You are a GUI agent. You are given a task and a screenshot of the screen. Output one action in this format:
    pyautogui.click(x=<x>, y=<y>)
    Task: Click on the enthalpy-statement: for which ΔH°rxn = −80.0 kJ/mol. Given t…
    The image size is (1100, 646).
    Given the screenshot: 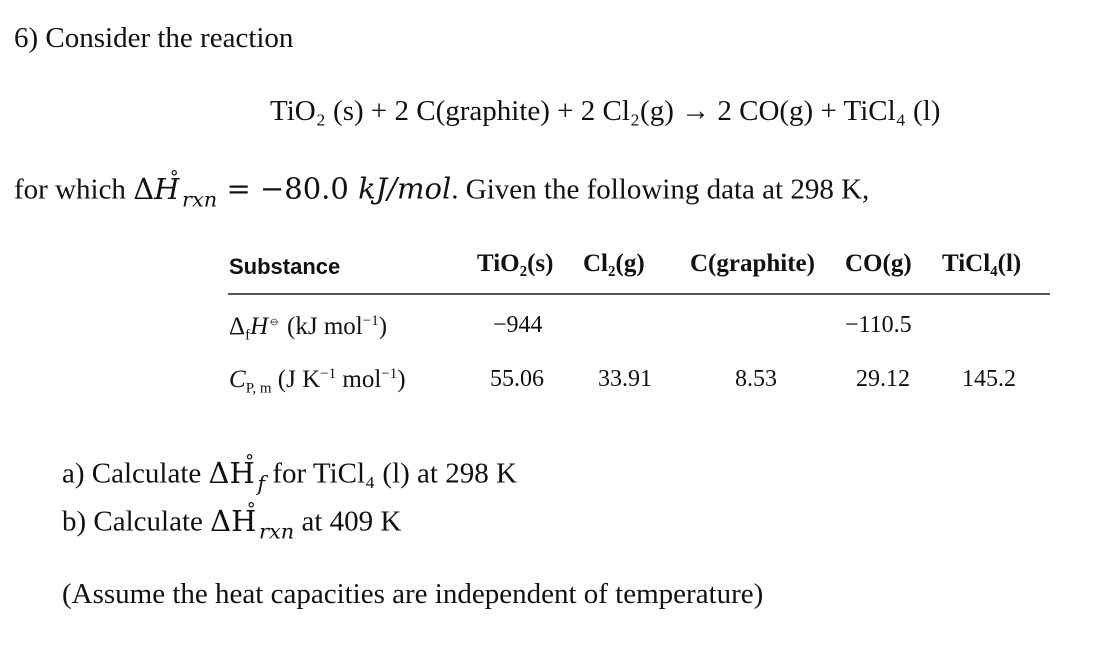 What is the action you would take?
    pyautogui.click(x=441, y=189)
    